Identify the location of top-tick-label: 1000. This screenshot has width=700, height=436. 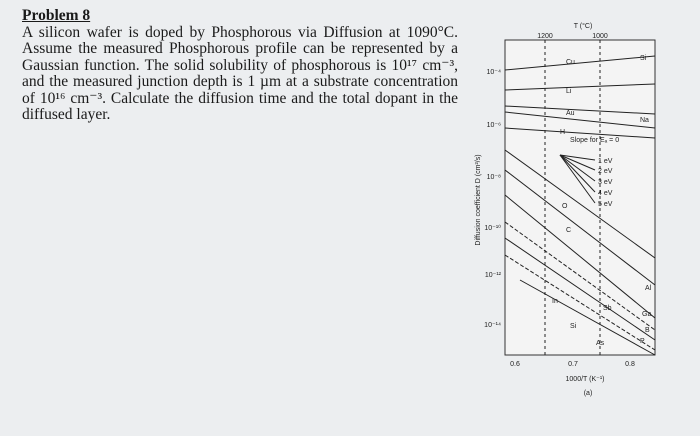
(600, 36).